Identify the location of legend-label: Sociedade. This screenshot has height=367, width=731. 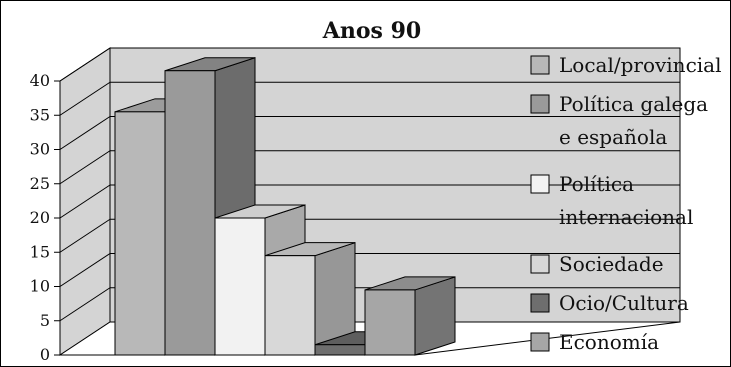
(611, 264).